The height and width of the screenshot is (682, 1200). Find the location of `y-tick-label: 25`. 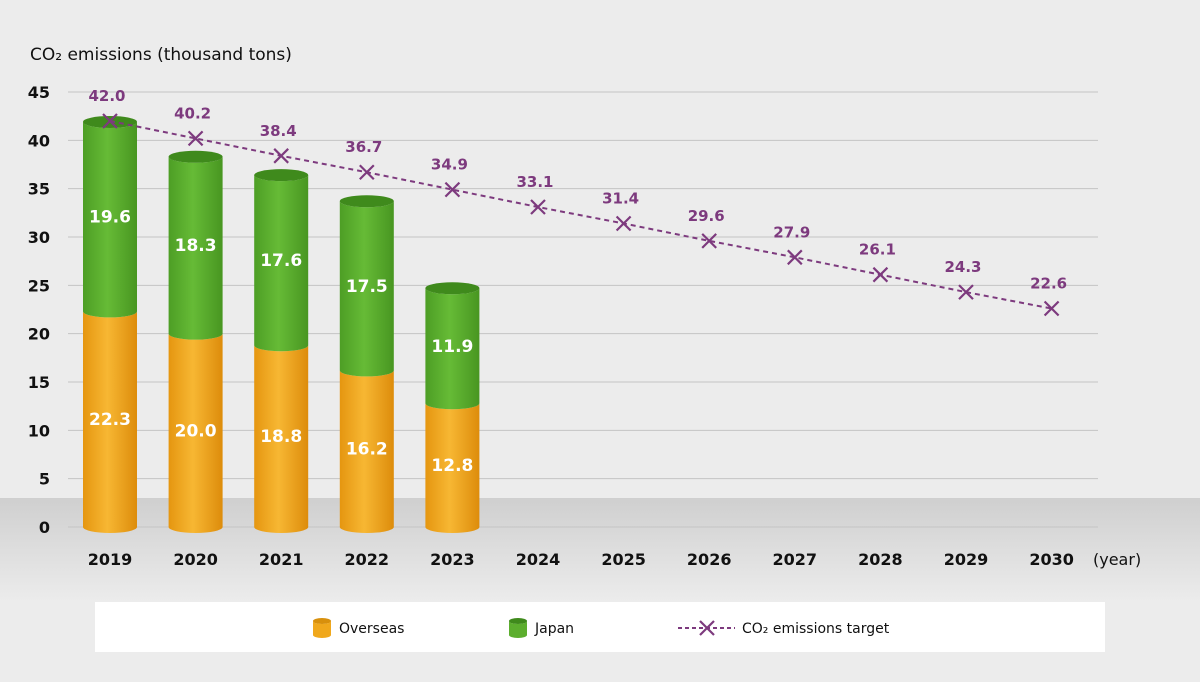

y-tick-label: 25 is located at coordinates (39, 285).